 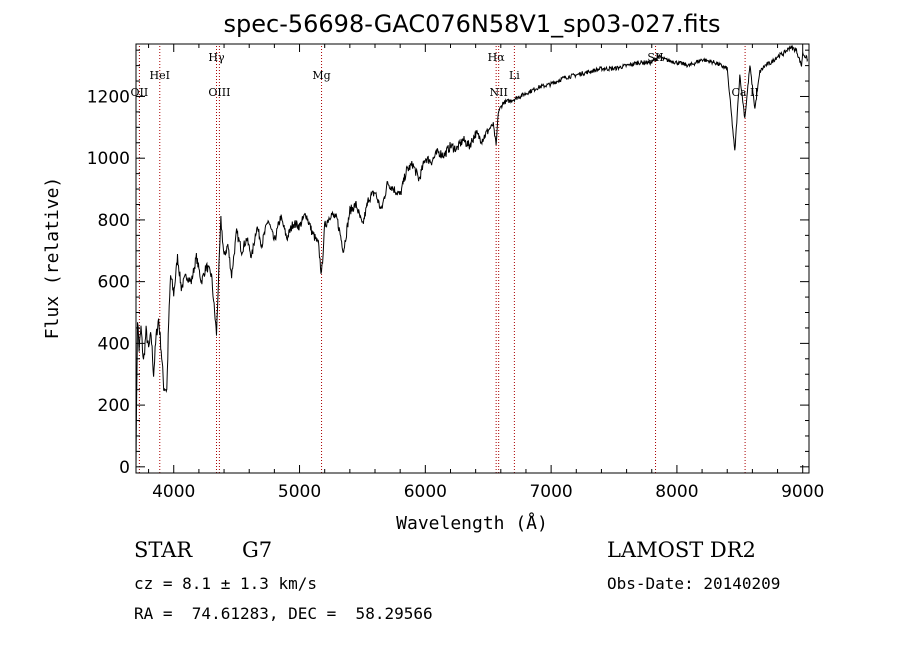 I want to click on y-tick-label: 0, so click(x=124, y=468).